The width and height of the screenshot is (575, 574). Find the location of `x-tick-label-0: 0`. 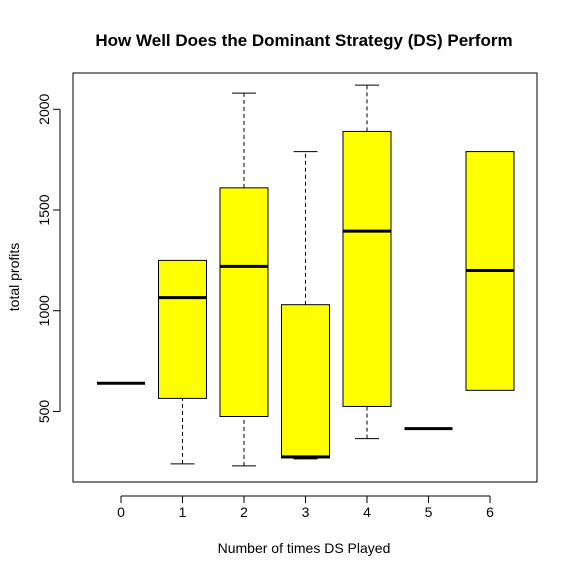

x-tick-label-0: 0 is located at coordinates (121, 512).